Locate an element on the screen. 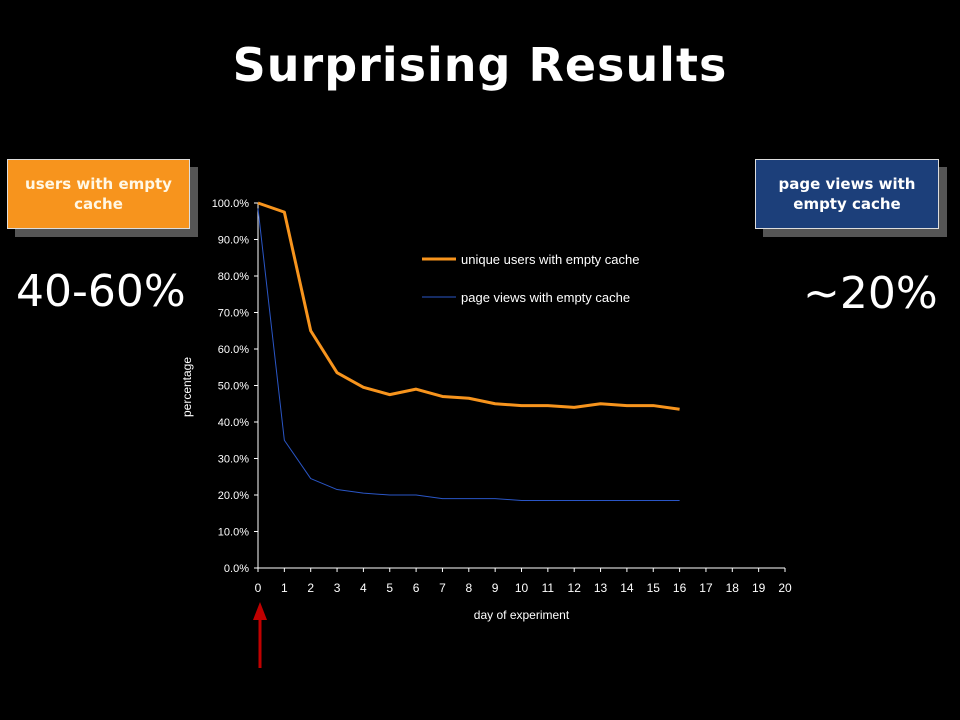  x-tick-label: 11 is located at coordinates (548, 588).